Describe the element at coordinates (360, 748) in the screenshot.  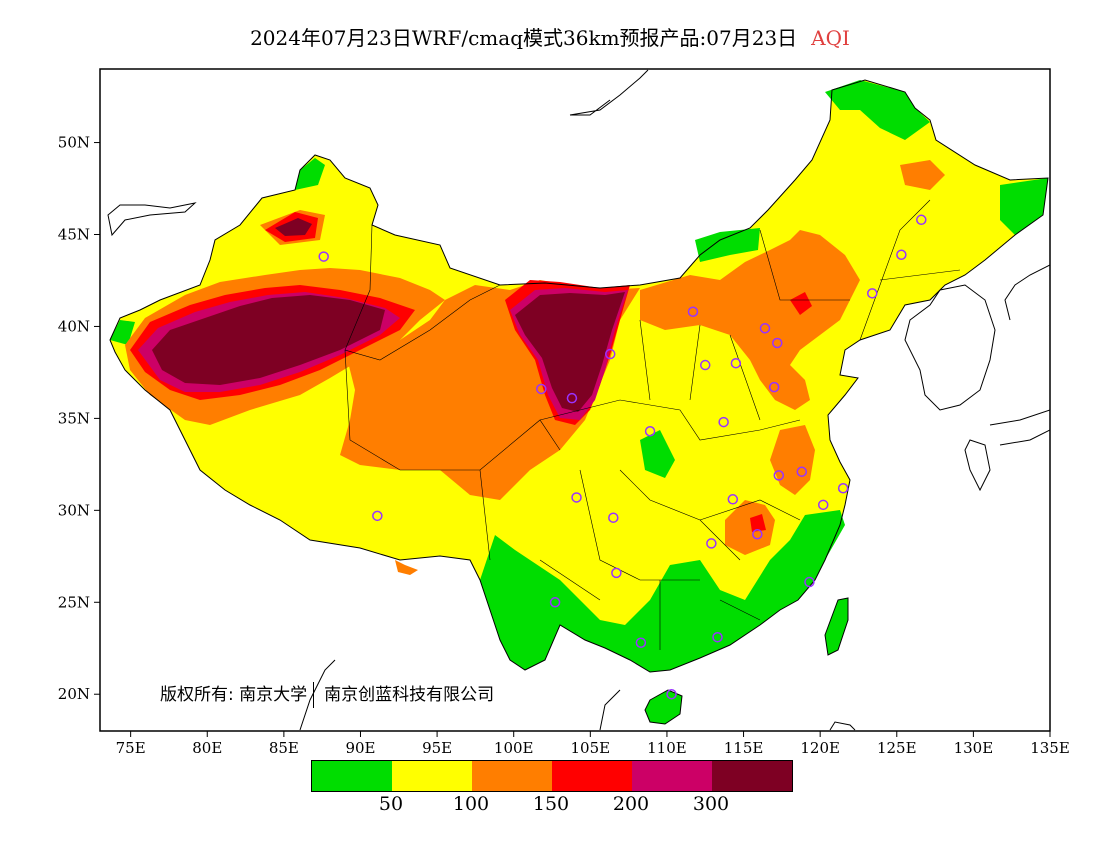
I see `lon-tick-label: 90E` at that location.